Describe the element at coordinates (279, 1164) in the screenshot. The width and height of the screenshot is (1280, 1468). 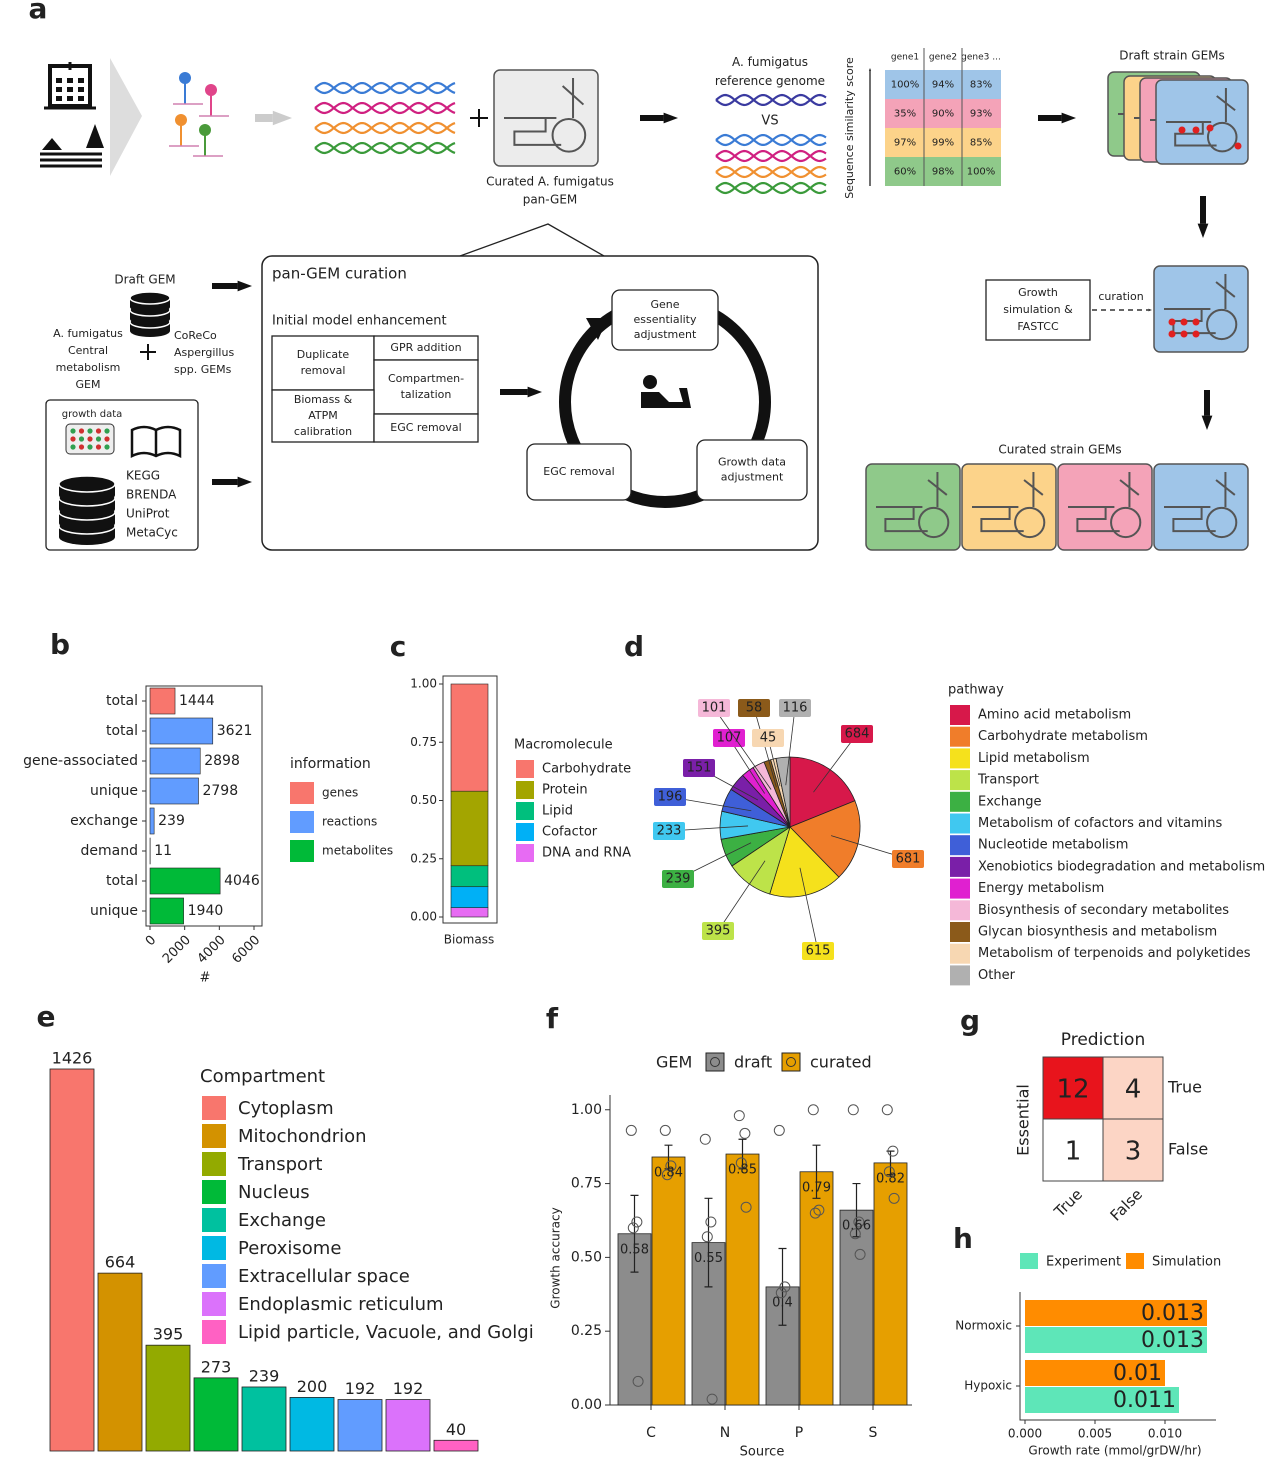
I see `legend-label: Transport` at that location.